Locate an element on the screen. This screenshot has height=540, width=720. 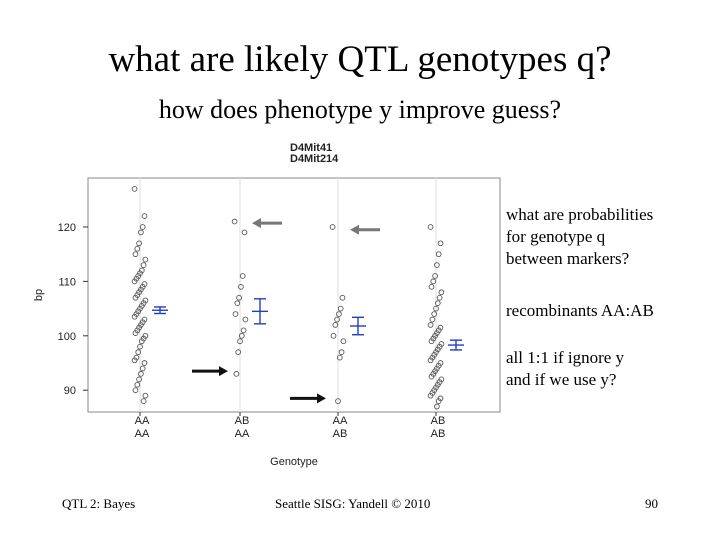
slide-subtitle: how does phenotype y improve guess? is located at coordinates (360, 109).